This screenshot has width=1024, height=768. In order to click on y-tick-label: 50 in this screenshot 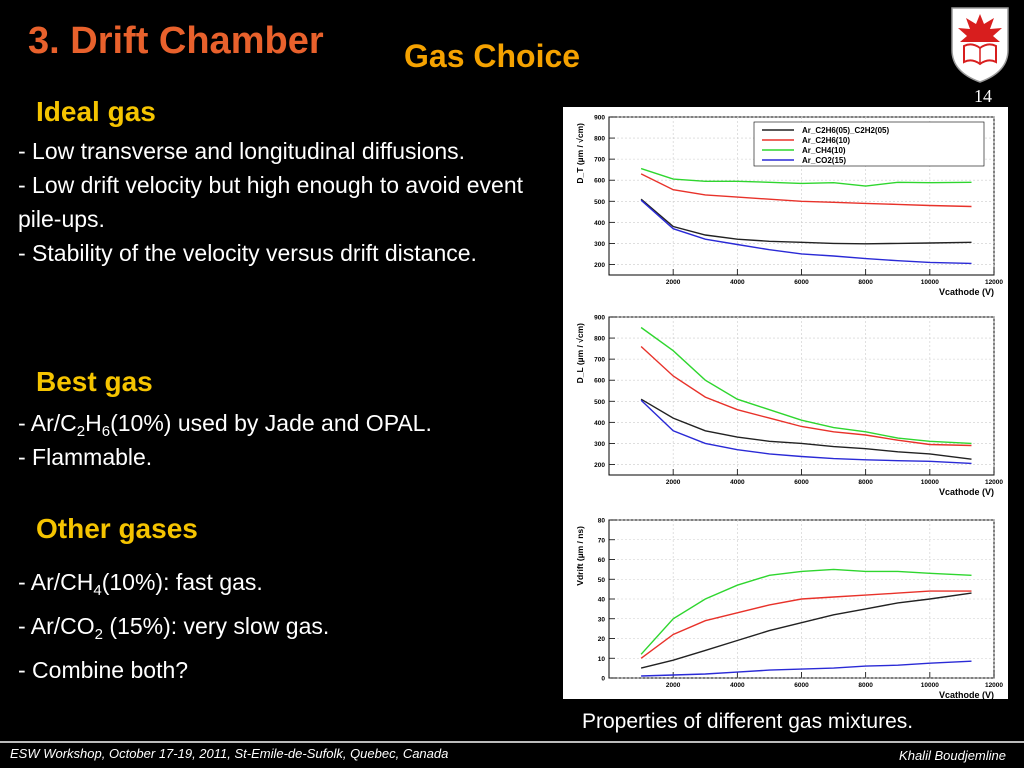, I will do `click(602, 580)`.